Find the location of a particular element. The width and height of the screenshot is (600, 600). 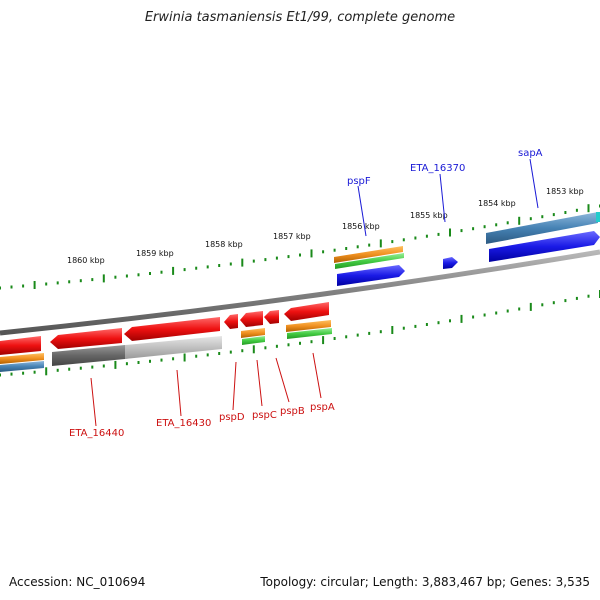

tick-label-1854: 1854 kbp is located at coordinates (497, 203).